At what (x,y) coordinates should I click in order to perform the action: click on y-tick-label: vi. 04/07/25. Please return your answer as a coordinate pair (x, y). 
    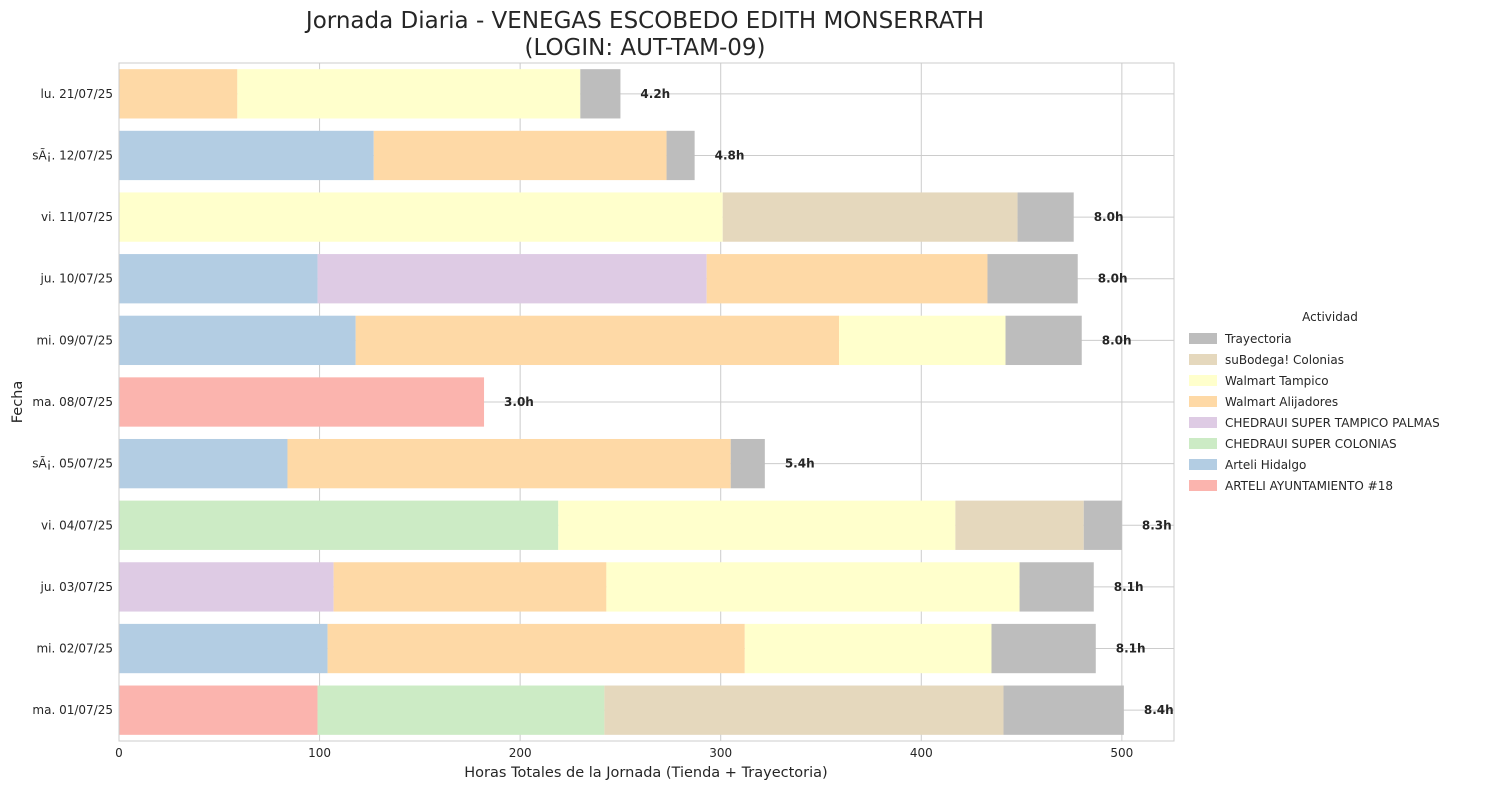
    Looking at the image, I should click on (77, 525).